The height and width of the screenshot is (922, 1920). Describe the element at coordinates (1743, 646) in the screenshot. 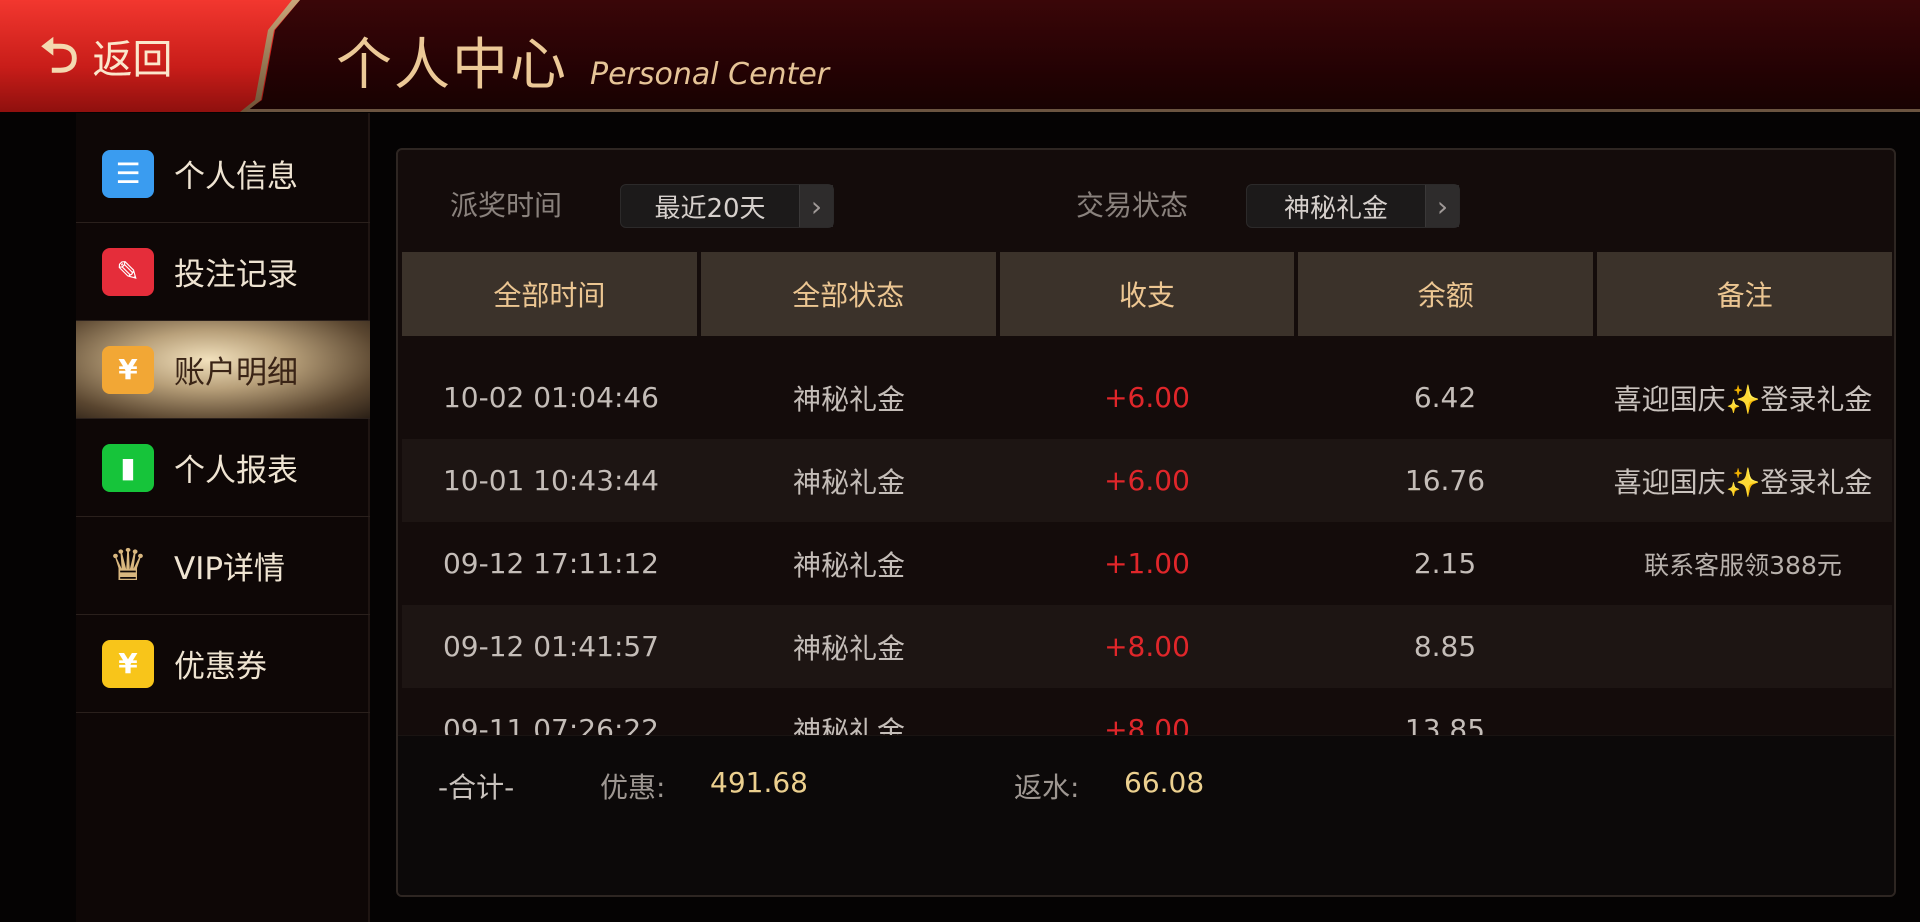

I see `note-cell` at that location.